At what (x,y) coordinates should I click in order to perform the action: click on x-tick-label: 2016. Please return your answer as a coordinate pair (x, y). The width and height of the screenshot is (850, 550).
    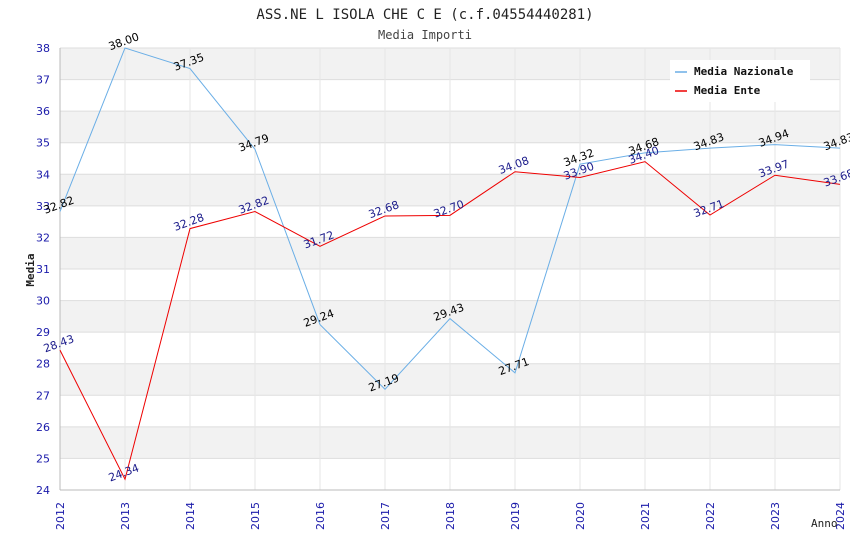
    Looking at the image, I should click on (320, 516).